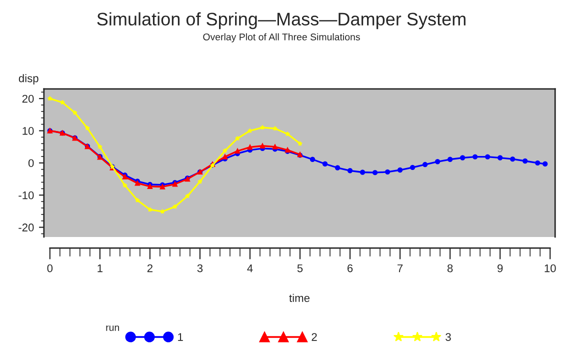 This screenshot has height=350, width=563. I want to click on y-tick-label: -10, so click(26, 195).